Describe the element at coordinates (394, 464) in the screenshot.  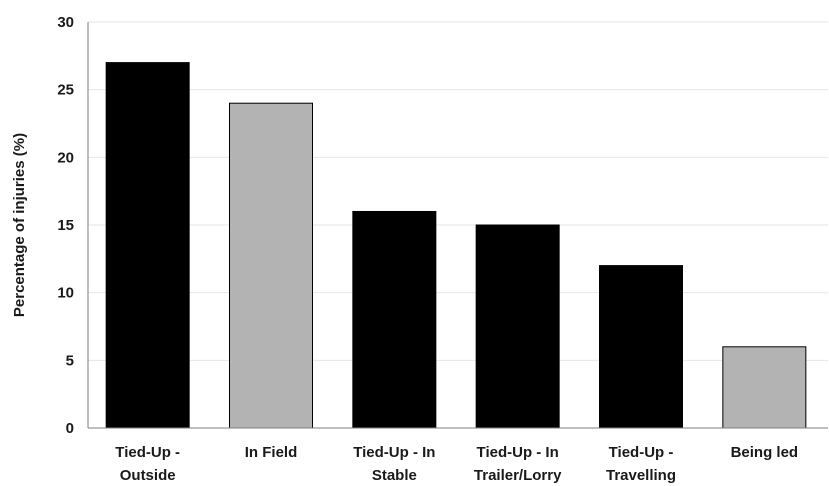
I see `x-category-label: Tied-Up - In Stable` at that location.